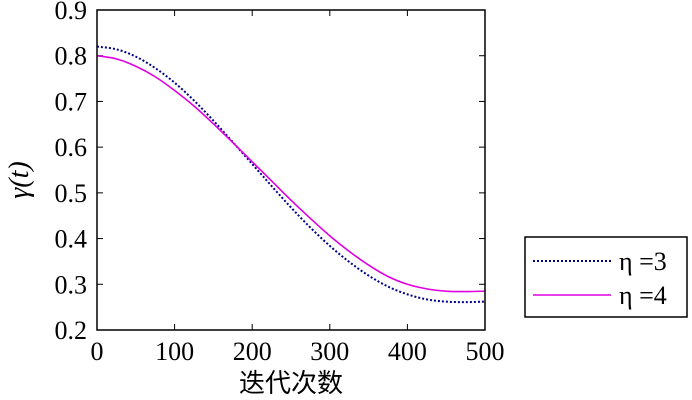  What do you see at coordinates (71, 330) in the screenshot?
I see `y-tick-label: 0.2` at bounding box center [71, 330].